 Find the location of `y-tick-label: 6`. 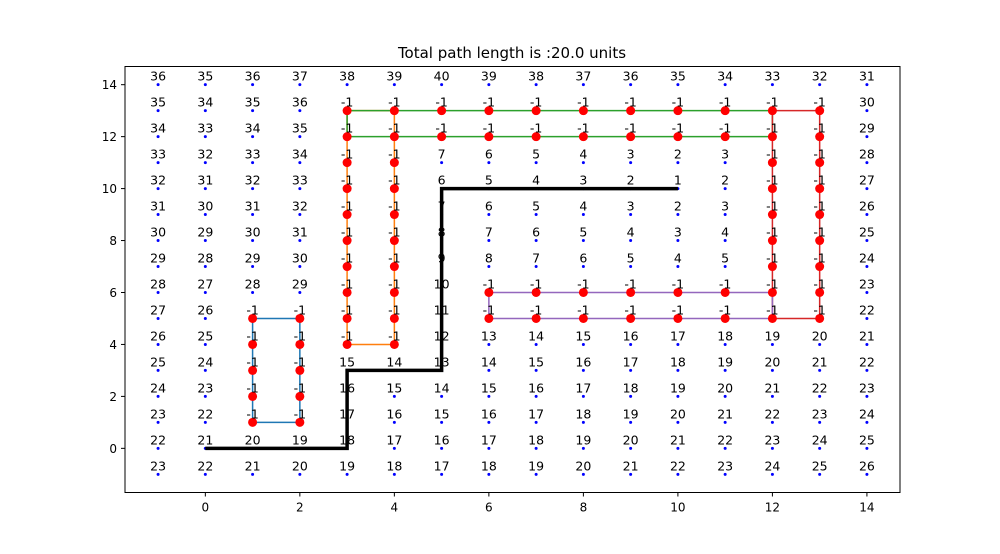

y-tick-label: 6 is located at coordinates (113, 293).